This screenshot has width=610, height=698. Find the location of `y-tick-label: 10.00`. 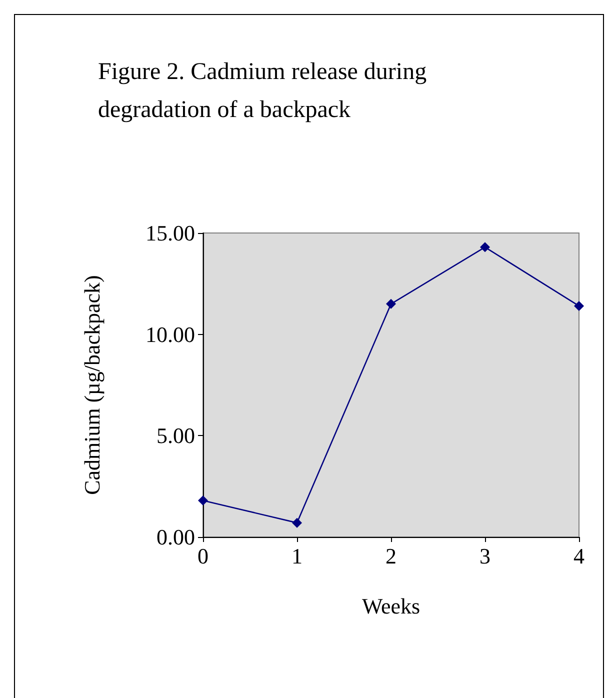

y-tick-label: 10.00 is located at coordinates (170, 334).